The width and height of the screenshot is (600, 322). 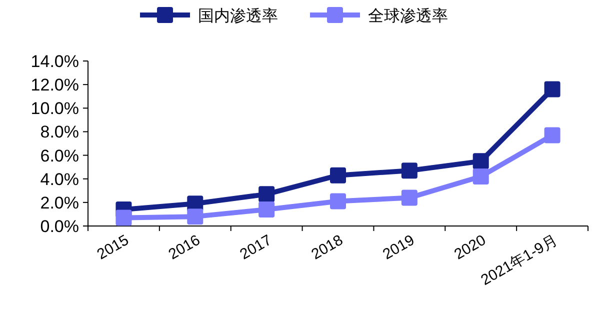 What do you see at coordinates (59, 202) in the screenshot?
I see `y-tick-label: 2.0%` at bounding box center [59, 202].